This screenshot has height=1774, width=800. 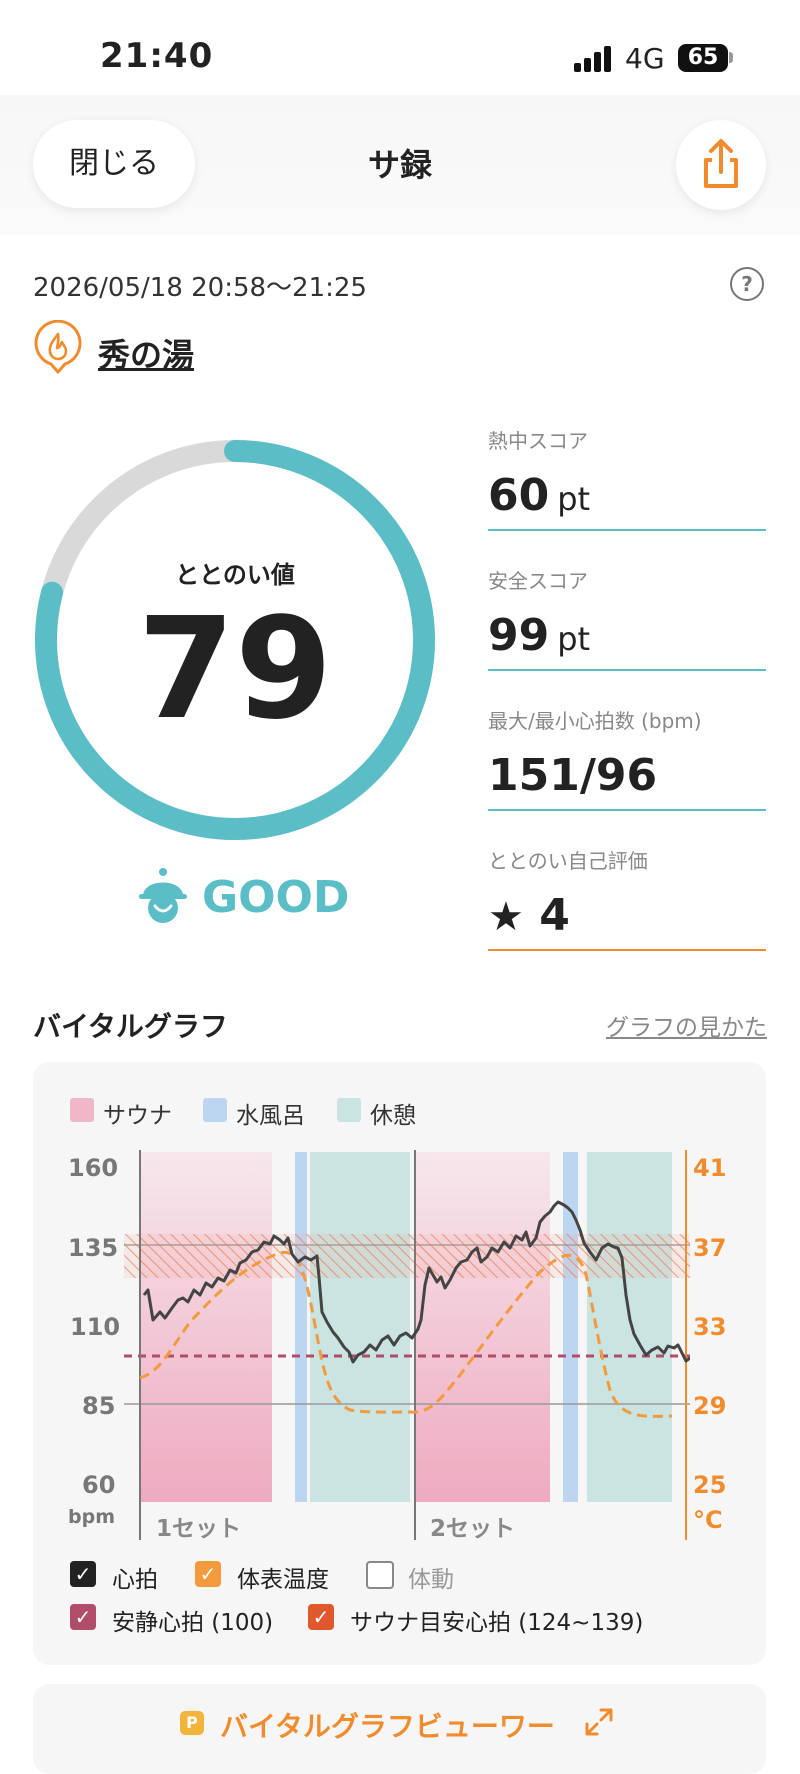 I want to click on resting-hr-toggle-label: 安静心拍 (100), so click(x=193, y=1623).